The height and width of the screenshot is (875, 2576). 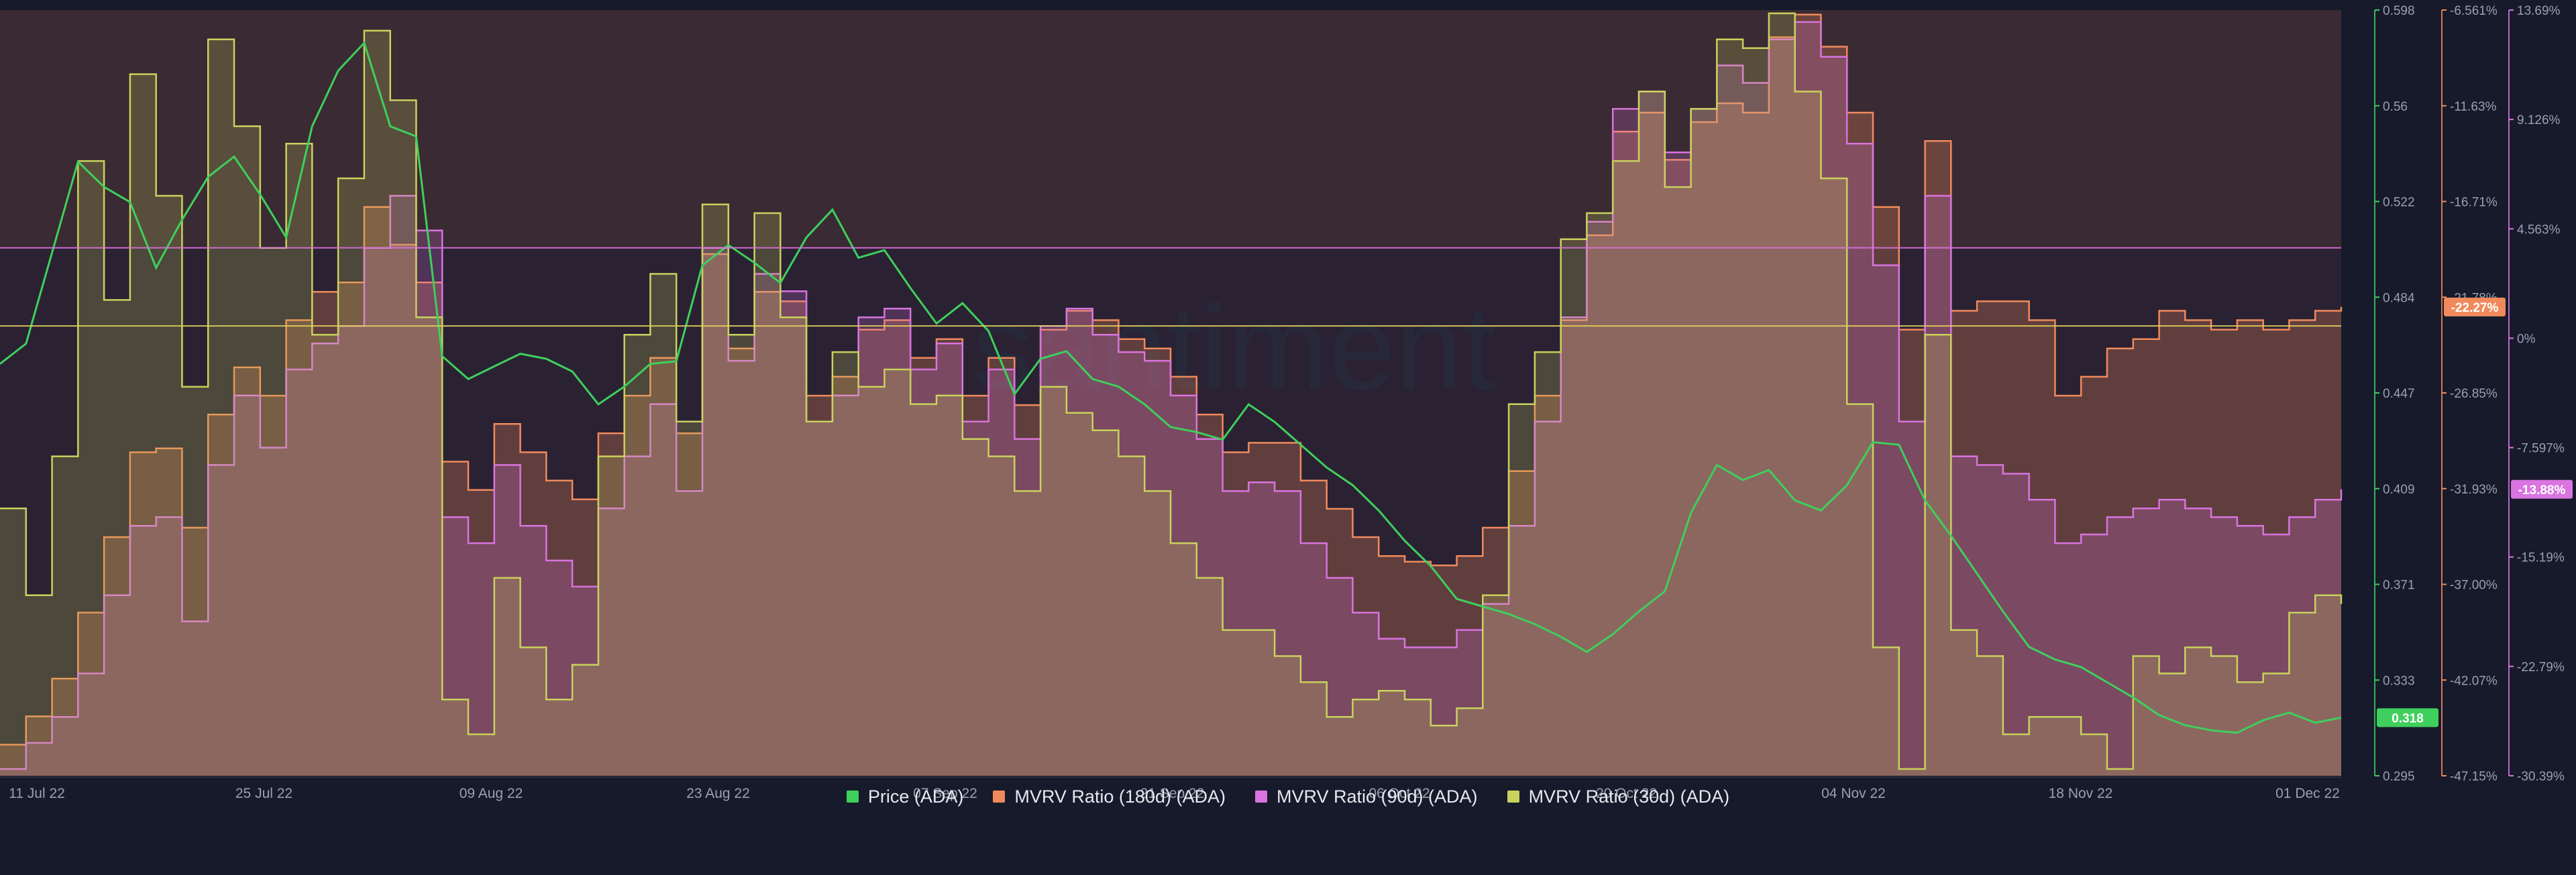 What do you see at coordinates (2541, 558) in the screenshot?
I see `mvrv_short-tick-label: -15.19%` at bounding box center [2541, 558].